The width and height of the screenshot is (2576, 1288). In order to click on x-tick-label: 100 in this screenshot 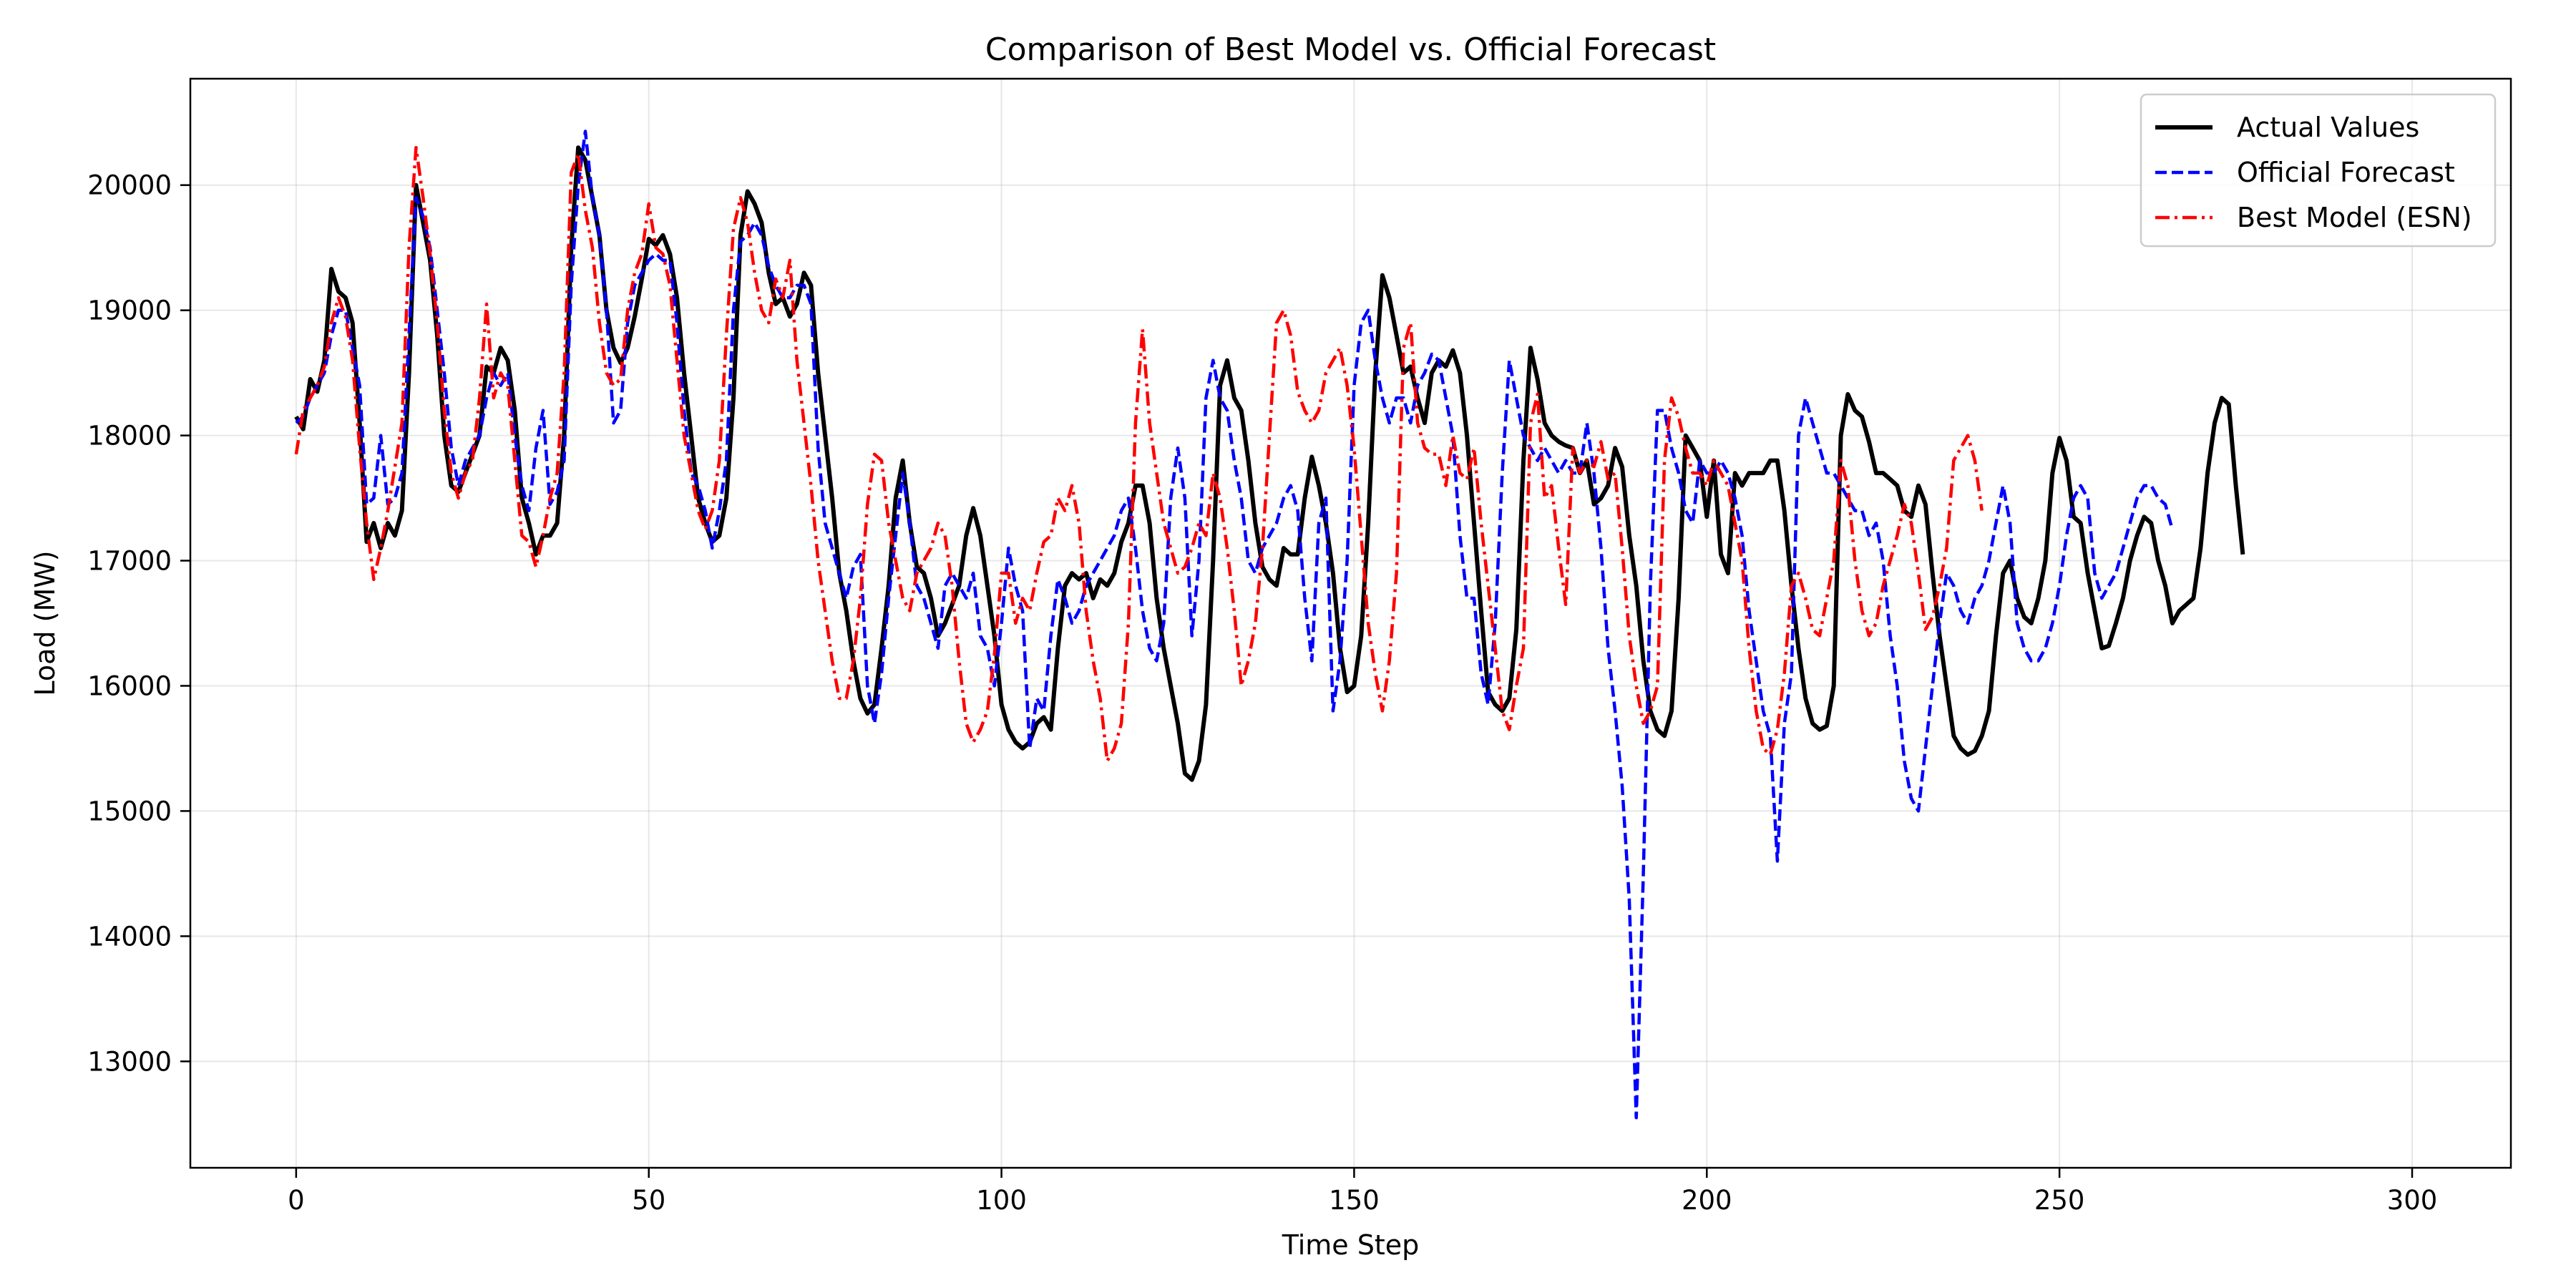, I will do `click(1001, 1200)`.